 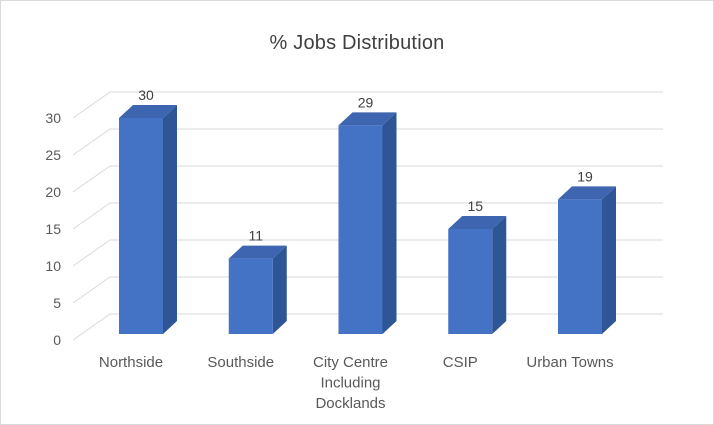 What do you see at coordinates (57, 340) in the screenshot?
I see `y-tick-label: 0` at bounding box center [57, 340].